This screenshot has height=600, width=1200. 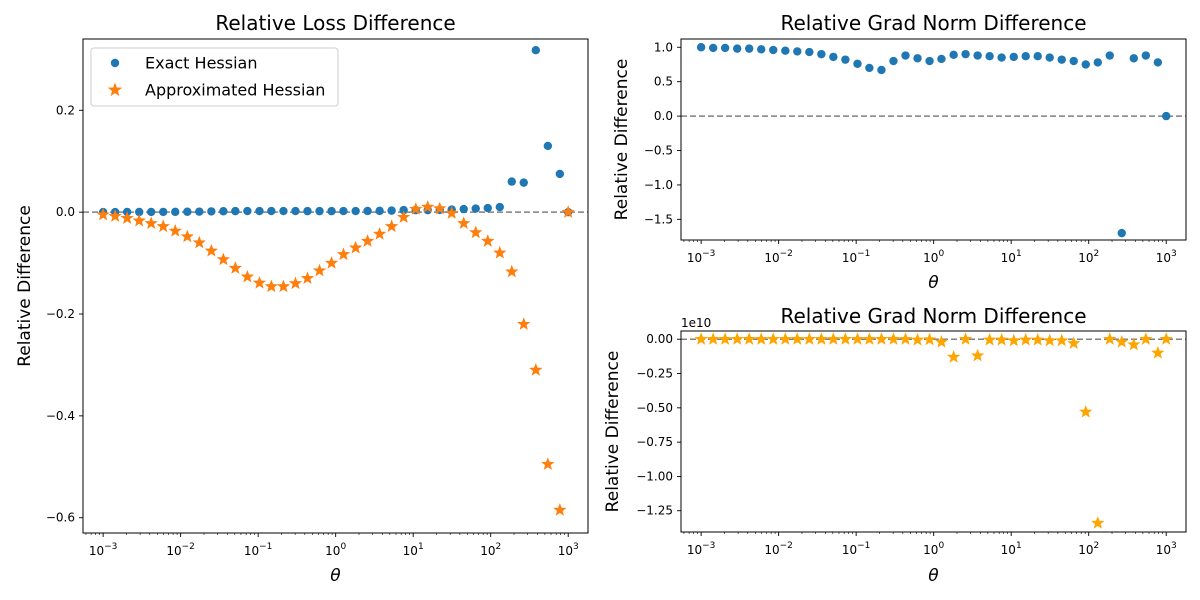 I want to click on y-tick-label: −0.5, so click(x=658, y=151).